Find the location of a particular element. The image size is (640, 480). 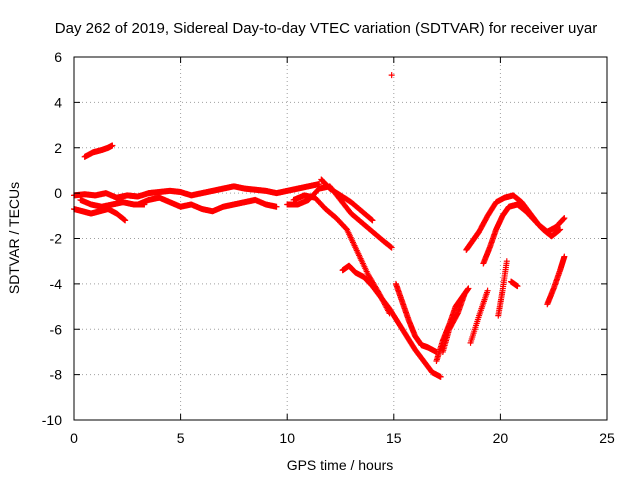

y-tick-labels: -10 -8 -6 -4 -2 0 2 4 6 is located at coordinates (52, 238).